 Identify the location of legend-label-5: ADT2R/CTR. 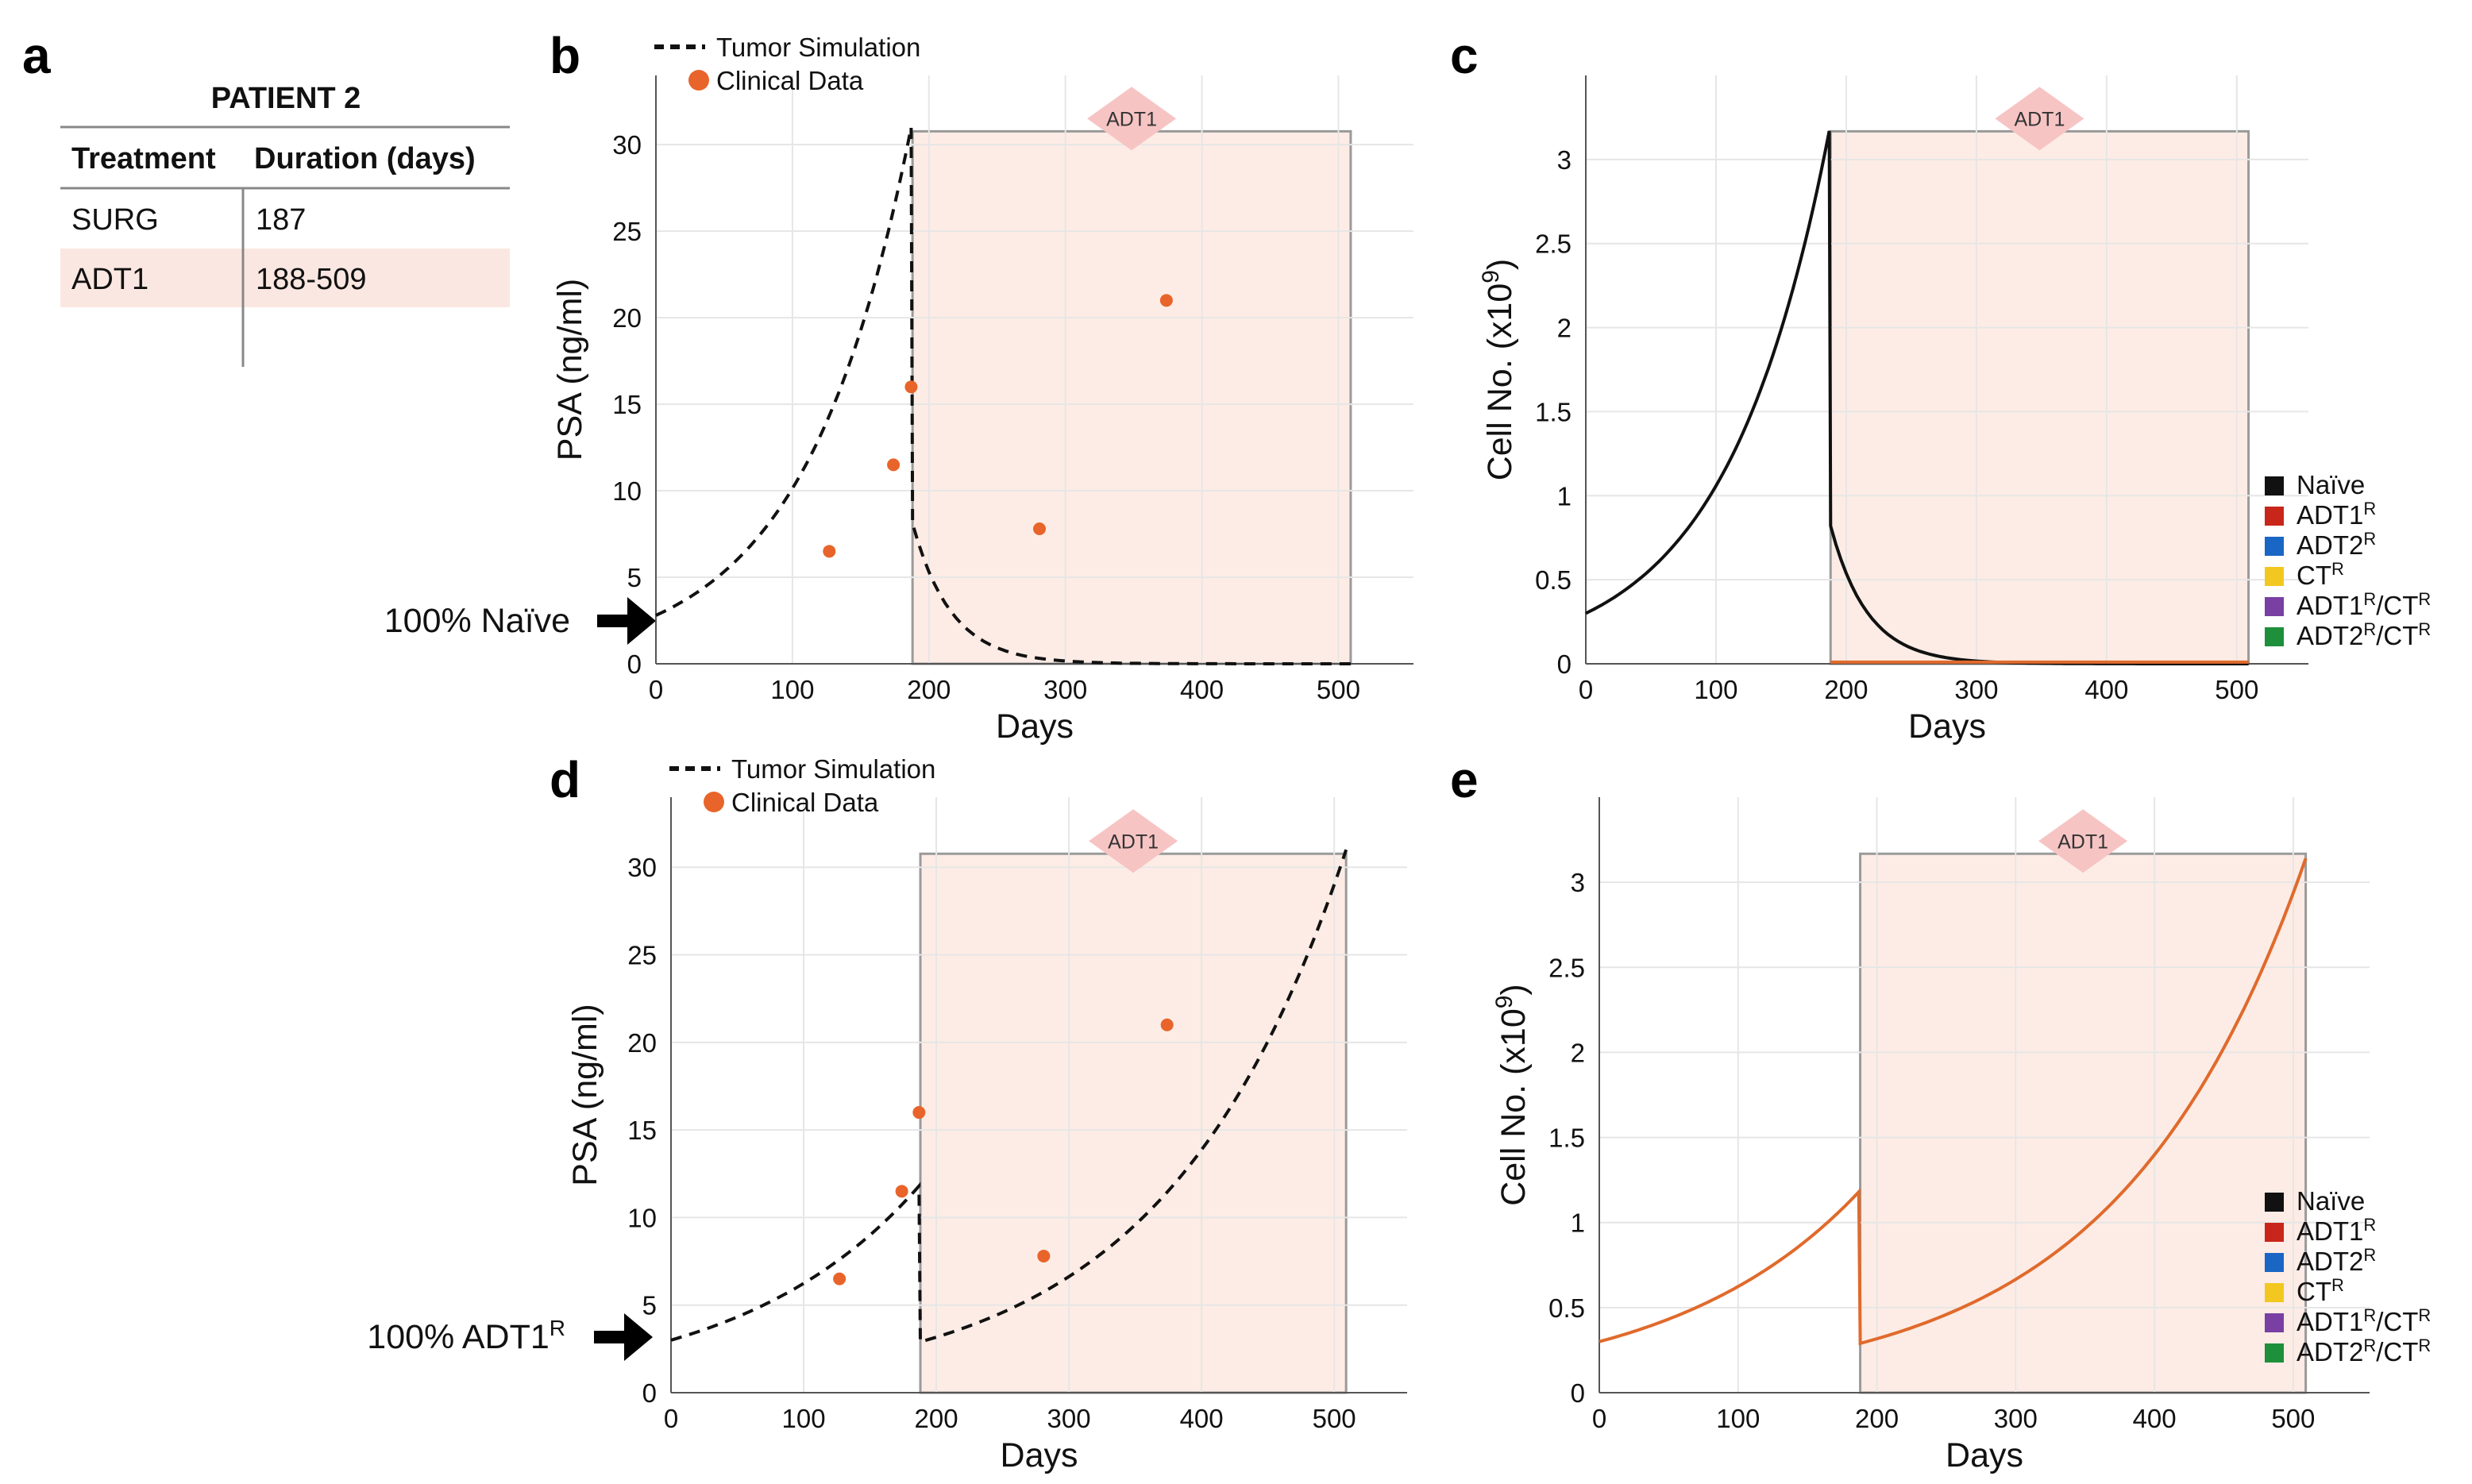
(2364, 635).